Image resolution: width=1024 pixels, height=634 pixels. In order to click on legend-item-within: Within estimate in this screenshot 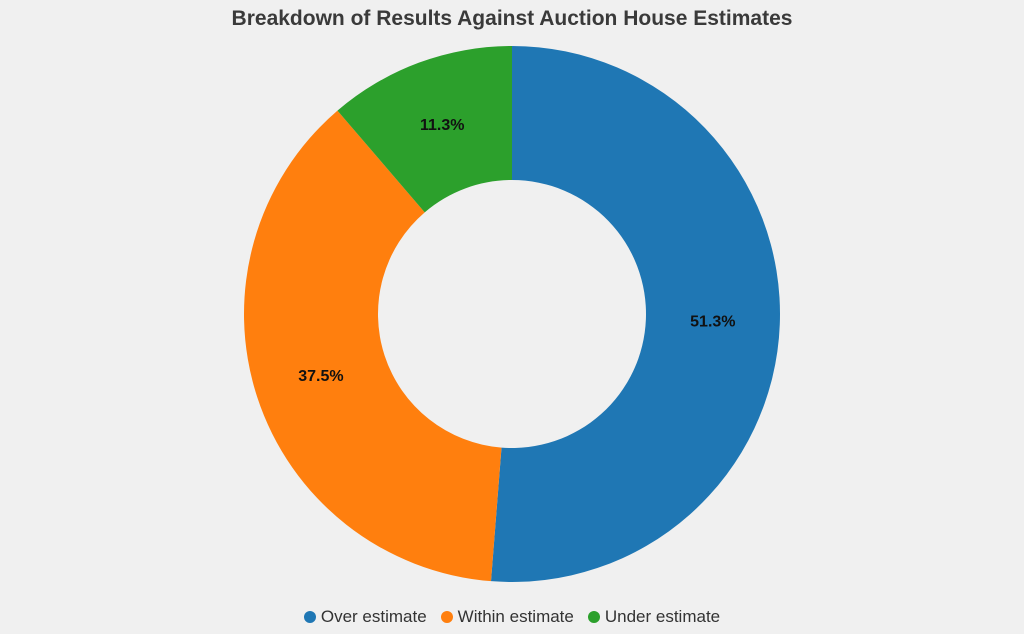, I will do `click(507, 617)`.